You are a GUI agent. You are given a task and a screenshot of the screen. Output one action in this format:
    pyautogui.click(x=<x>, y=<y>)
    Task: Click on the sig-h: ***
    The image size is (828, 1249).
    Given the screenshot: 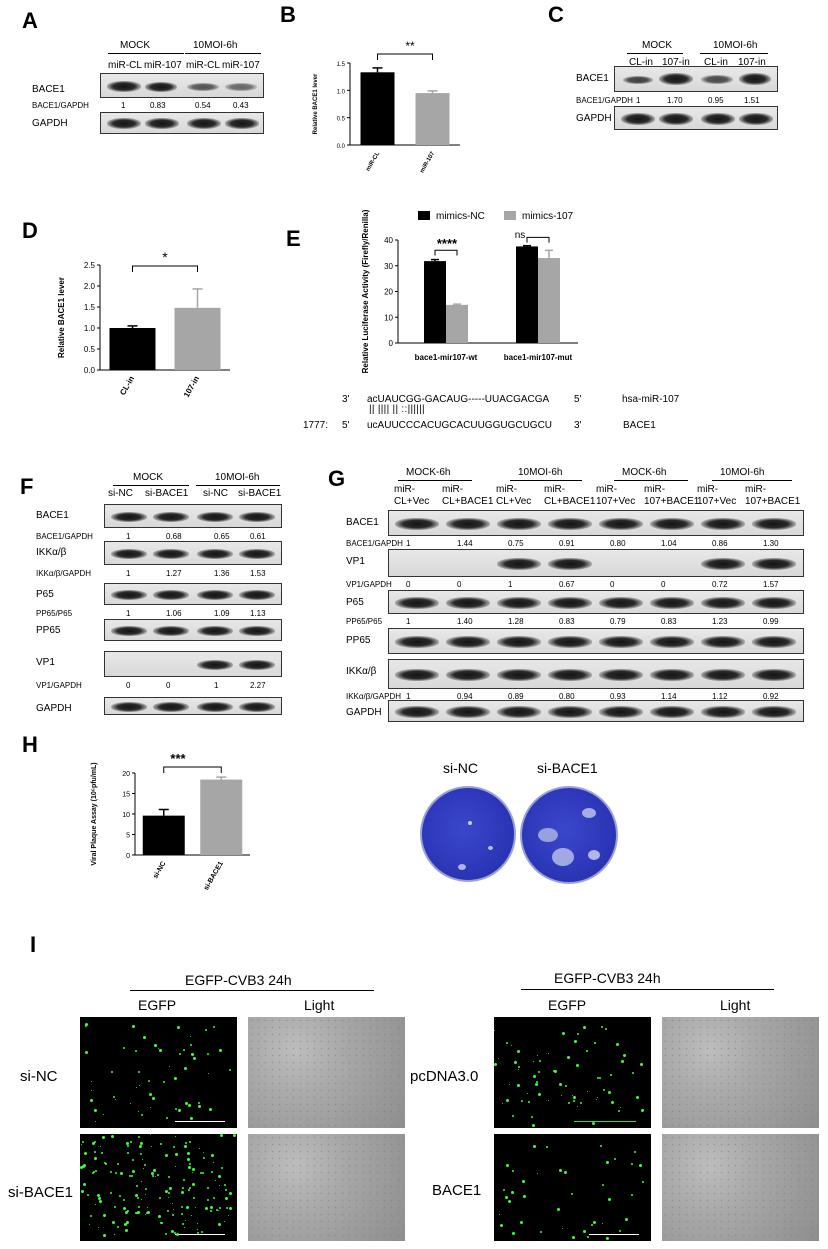 What is the action you would take?
    pyautogui.click(x=178, y=758)
    